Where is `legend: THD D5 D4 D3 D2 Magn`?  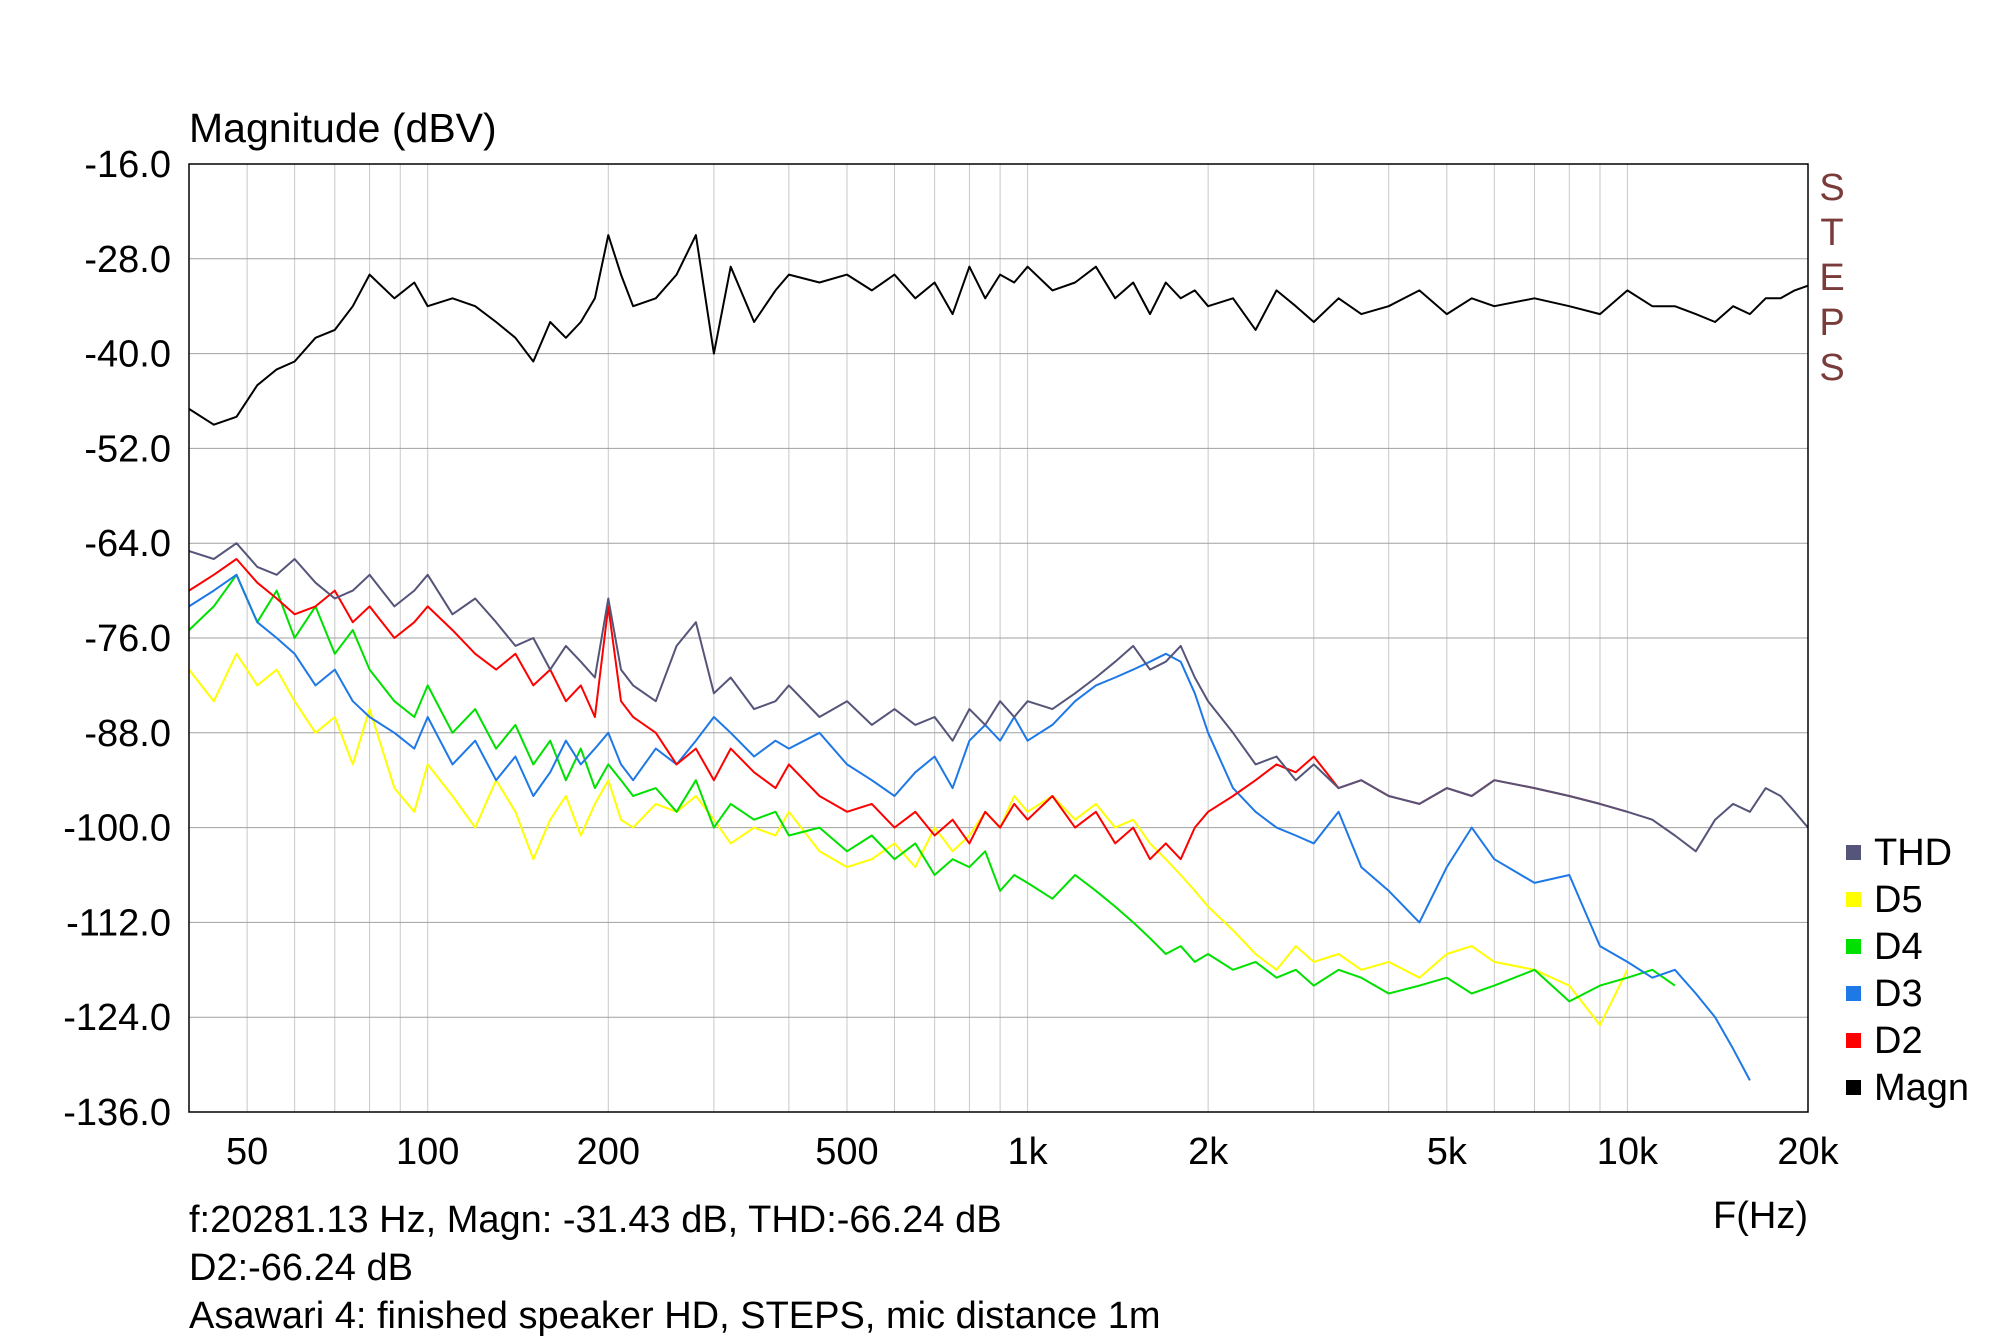
legend: THD D5 D4 D3 D2 Magn is located at coordinates (1907, 970).